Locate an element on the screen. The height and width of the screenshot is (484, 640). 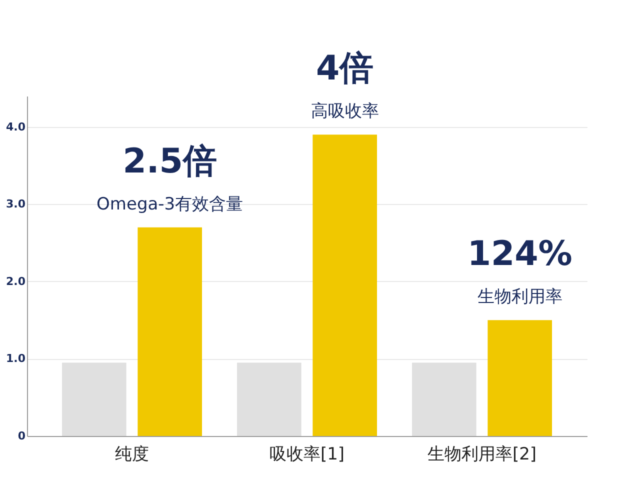
annotation: 124% is located at coordinates (519, 254).